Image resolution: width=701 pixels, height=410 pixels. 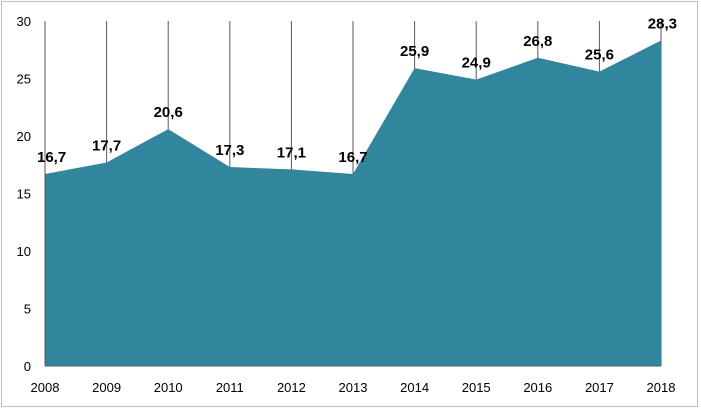 I want to click on y-tick-label: 5, so click(x=27, y=309).